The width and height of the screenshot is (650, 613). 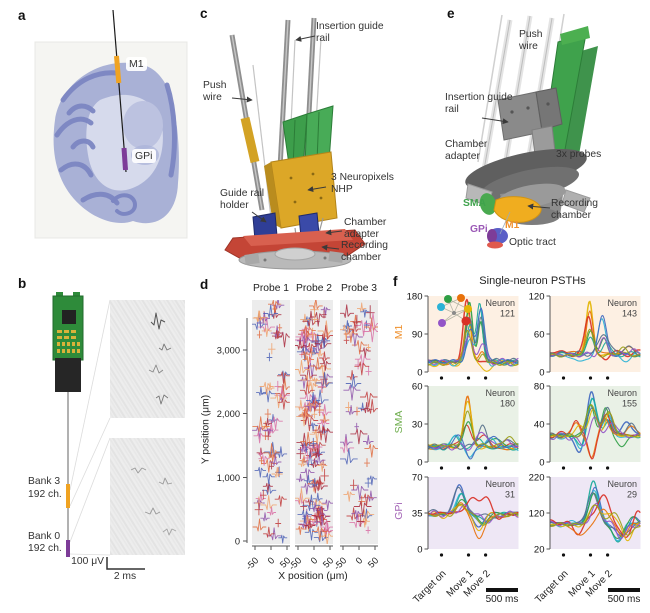 I want to click on x-tick-labels: -50 0 50 -50 0 50 -50 0 50, so click(x=312, y=563).